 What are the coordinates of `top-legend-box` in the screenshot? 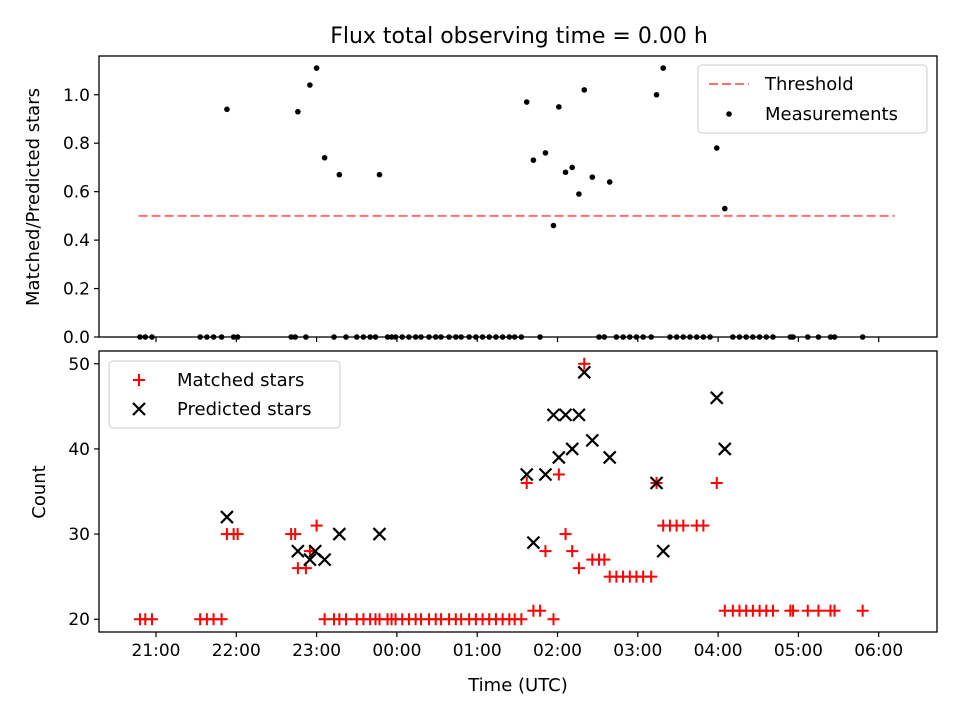 It's located at (812, 99).